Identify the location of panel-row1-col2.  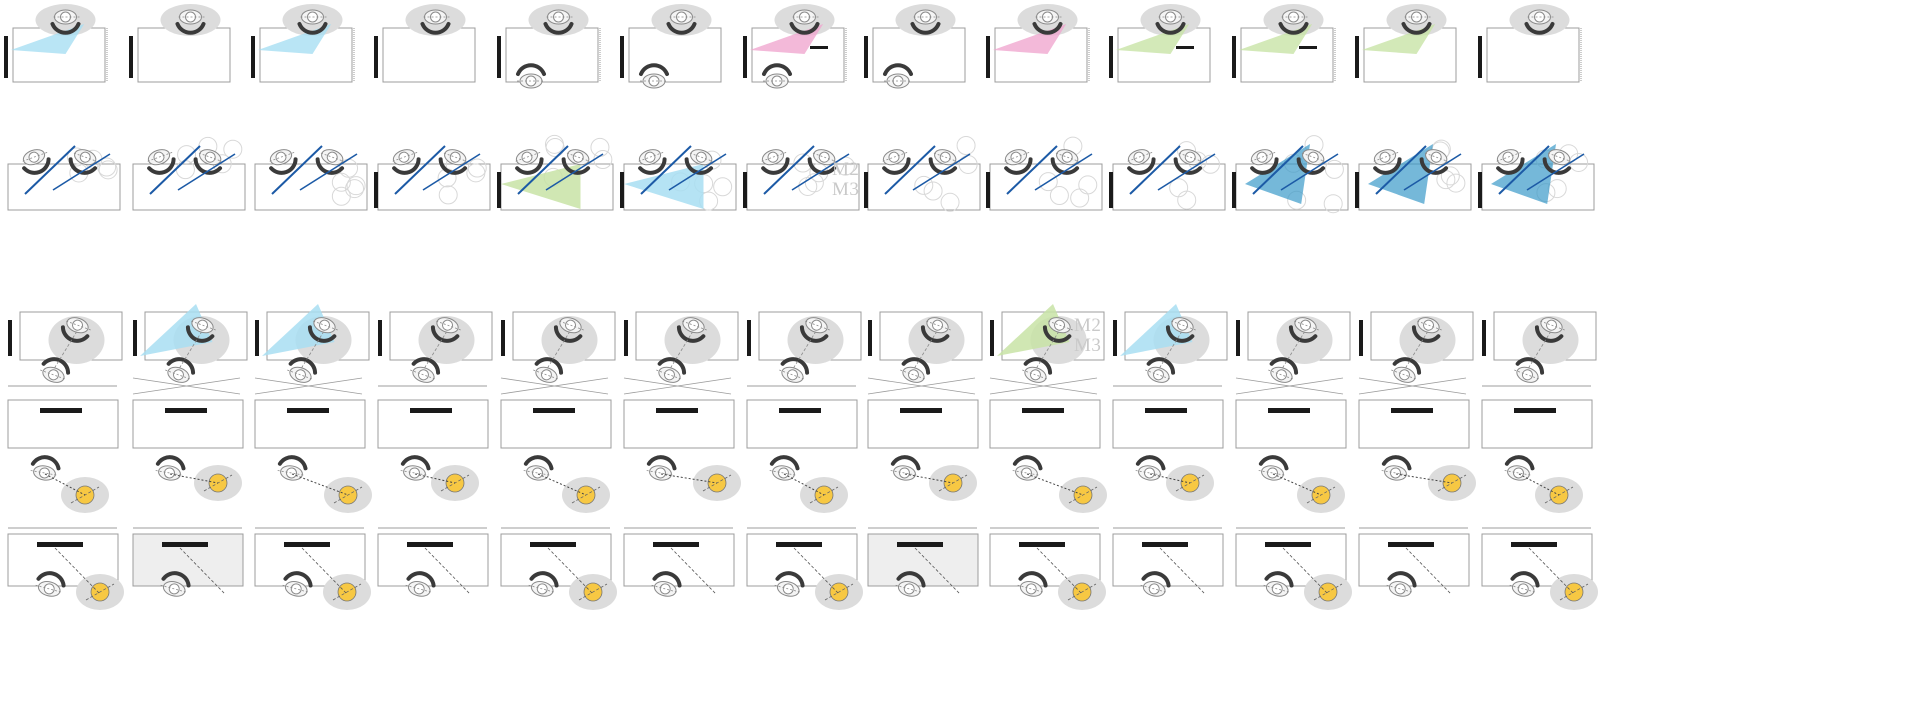
(180, 43).